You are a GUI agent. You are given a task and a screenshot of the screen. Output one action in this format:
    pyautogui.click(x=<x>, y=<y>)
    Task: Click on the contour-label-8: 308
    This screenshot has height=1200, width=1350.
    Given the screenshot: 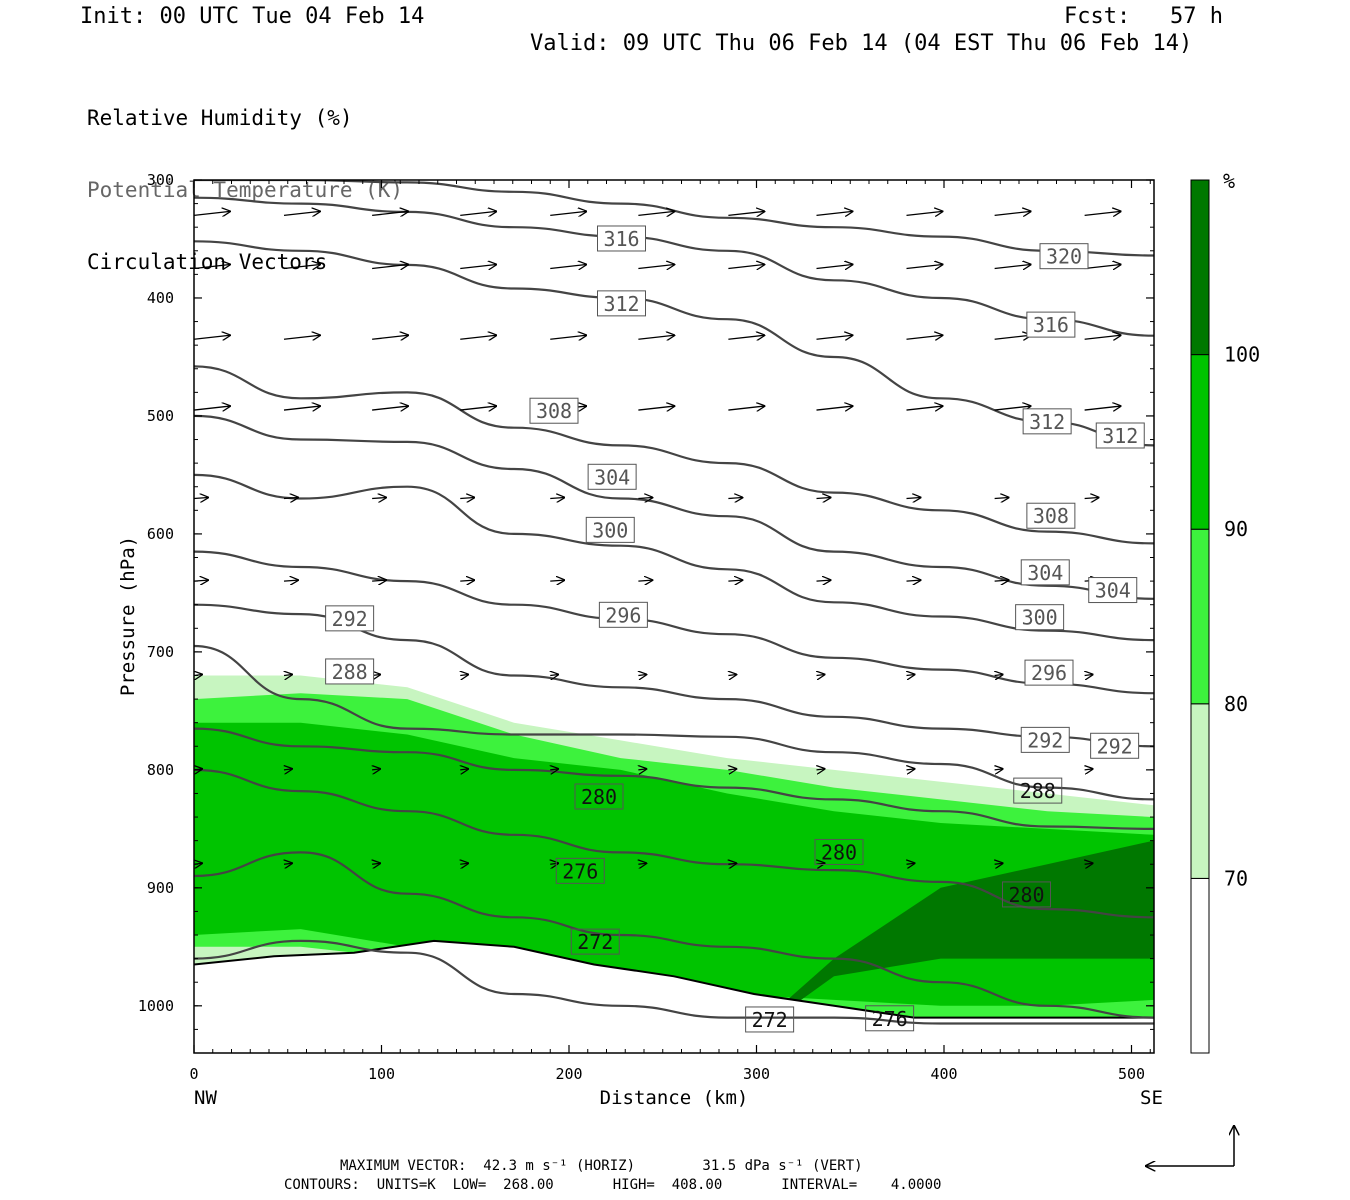 What is the action you would take?
    pyautogui.click(x=1051, y=516)
    